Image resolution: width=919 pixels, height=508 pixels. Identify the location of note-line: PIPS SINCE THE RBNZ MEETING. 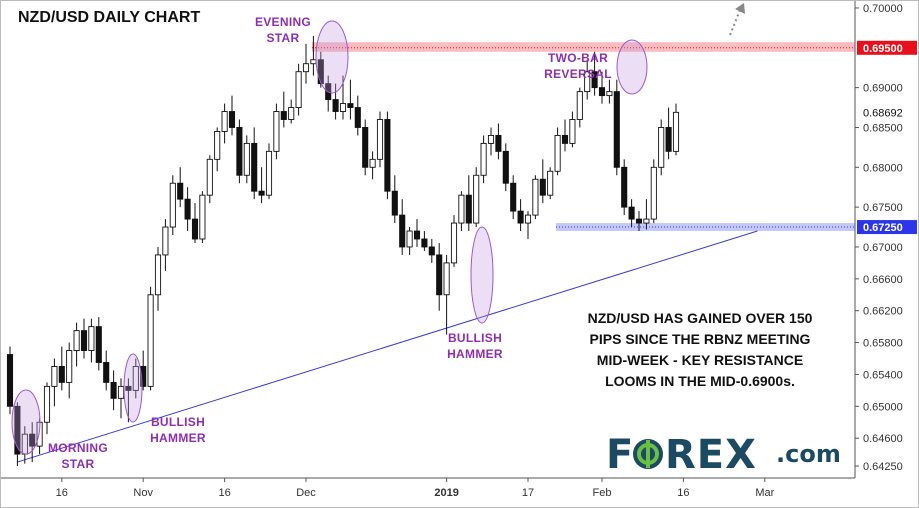
(700, 339).